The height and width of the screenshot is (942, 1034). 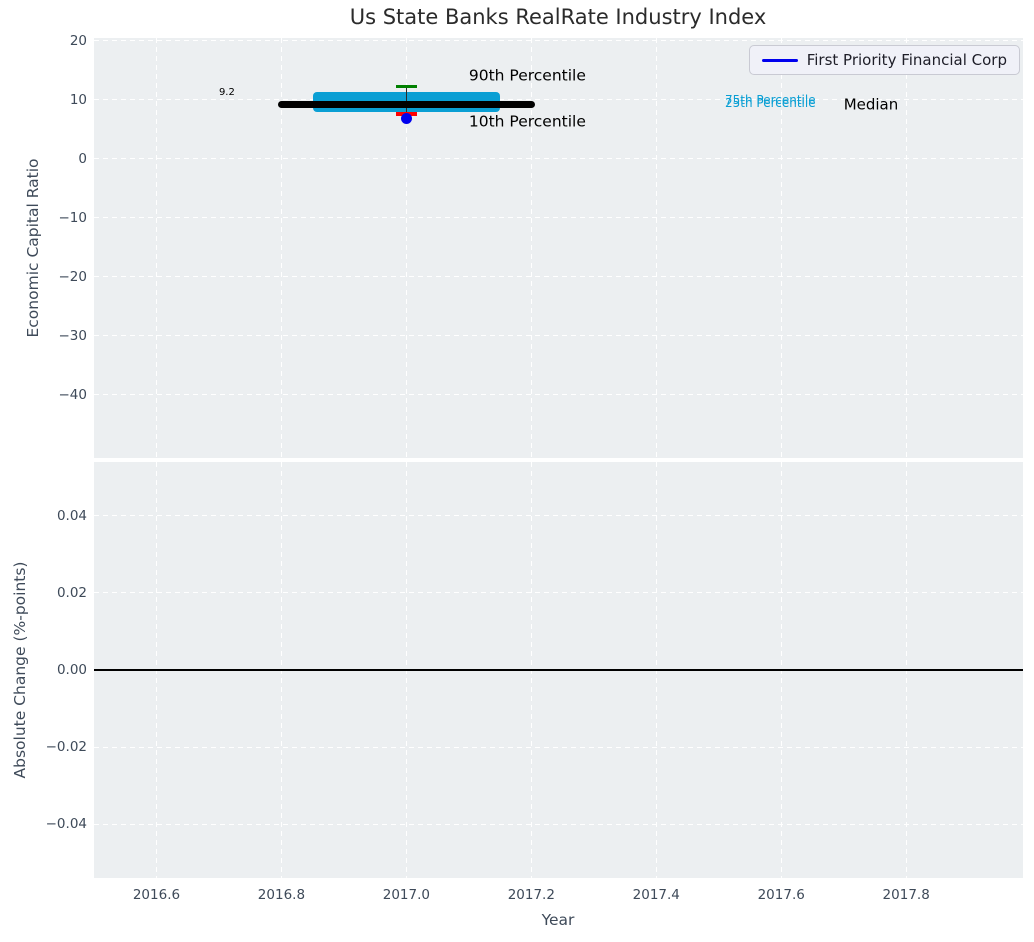 What do you see at coordinates (406, 100) in the screenshot?
I see `whisker-line` at bounding box center [406, 100].